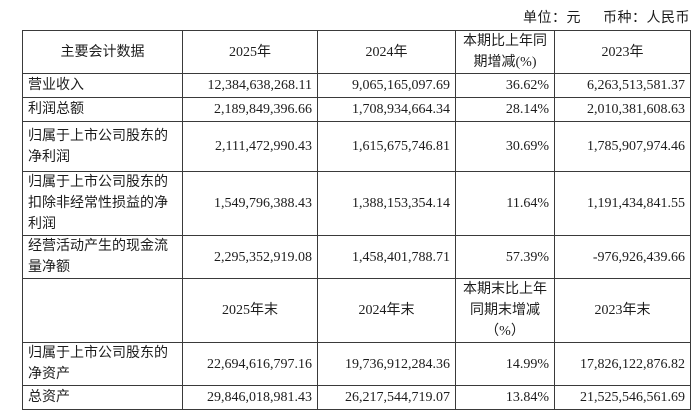  Describe the element at coordinates (552, 18) in the screenshot. I see `unit-label: 单位：元` at that location.